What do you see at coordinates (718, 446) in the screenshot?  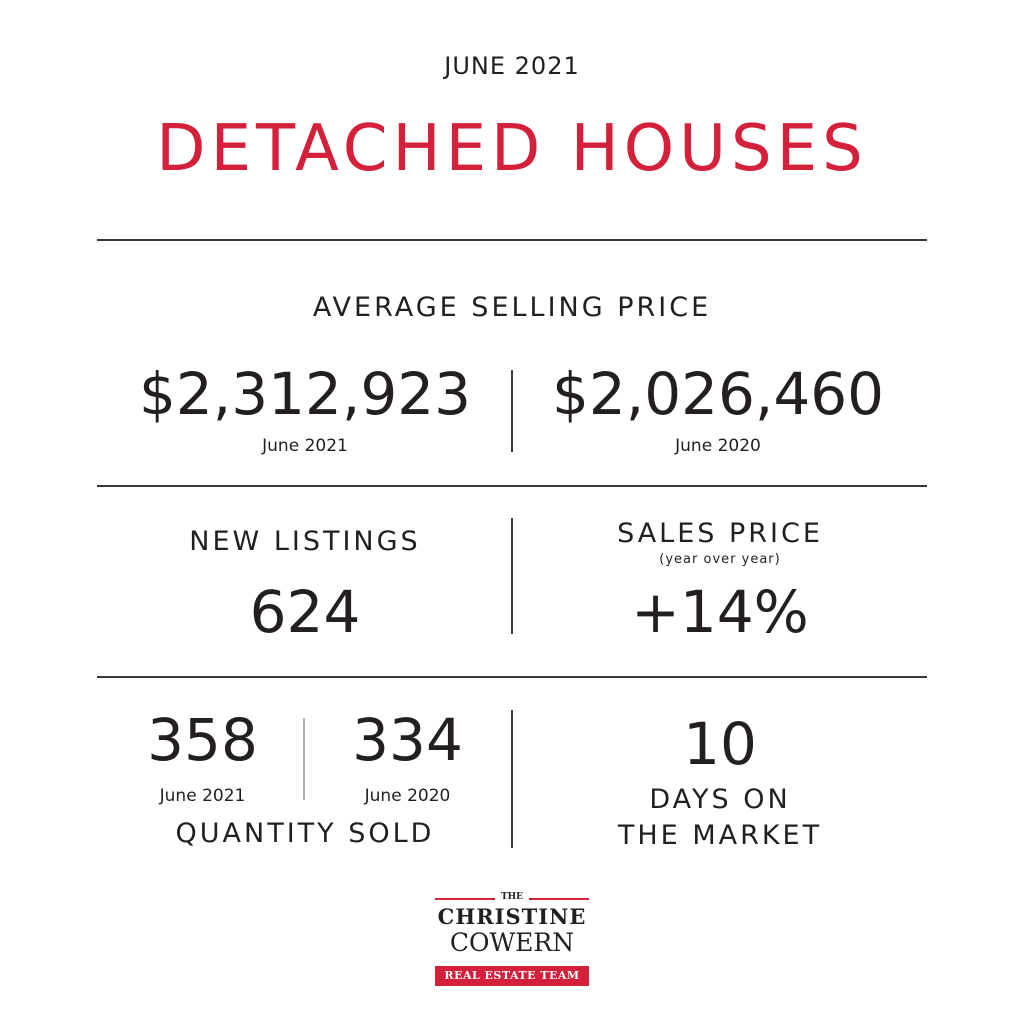 I see `avg-price-previous-period: June 2020` at bounding box center [718, 446].